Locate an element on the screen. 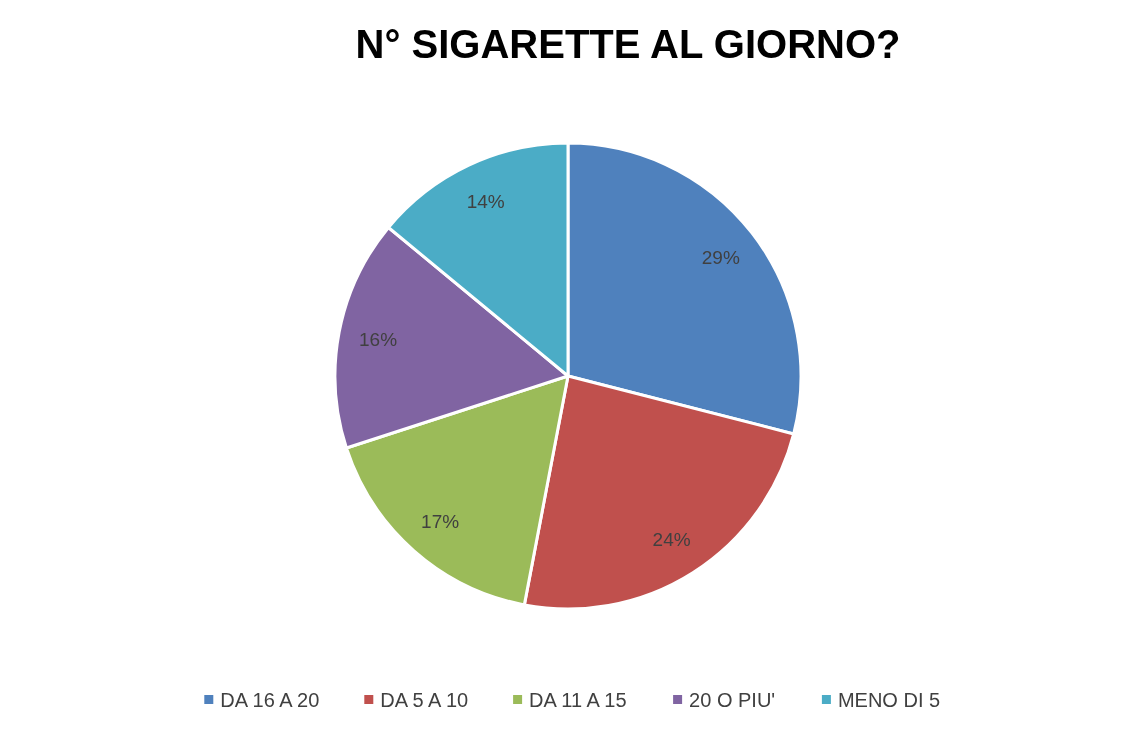 This screenshot has height=733, width=1135. legend-label: DA 5 A 10 is located at coordinates (424, 700).